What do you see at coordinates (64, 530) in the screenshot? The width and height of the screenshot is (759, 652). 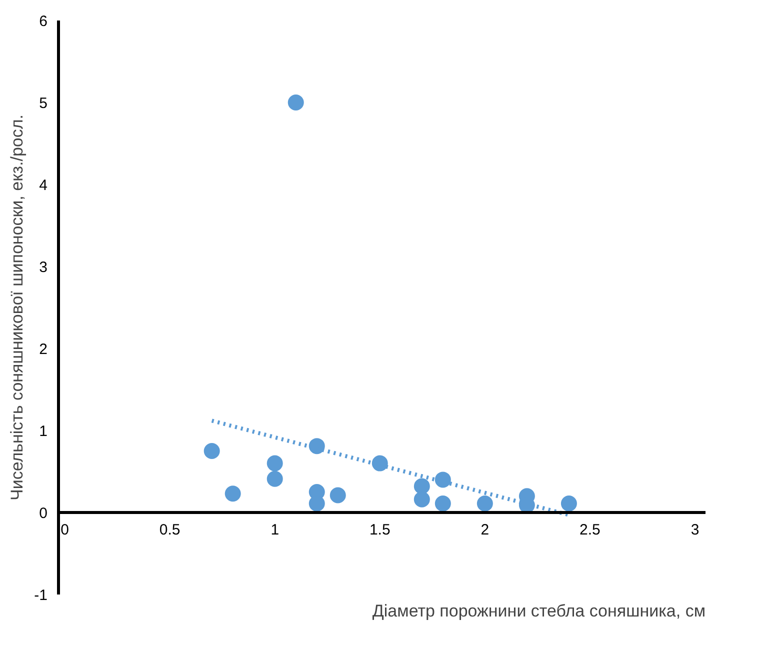 I see `x-tick-label: 0` at bounding box center [64, 530].